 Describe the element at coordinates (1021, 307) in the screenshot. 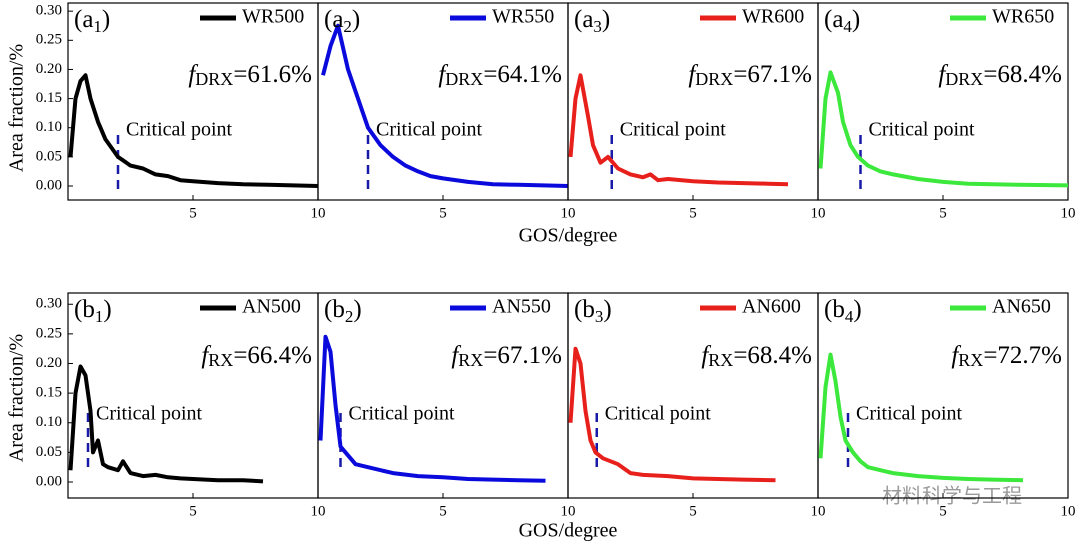

I see `legend-label: AN650` at that location.